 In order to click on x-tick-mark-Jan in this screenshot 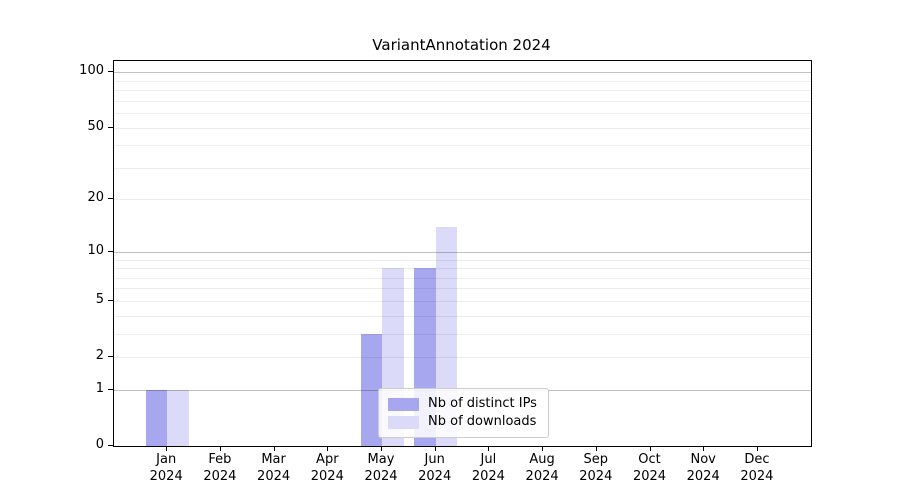, I will do `click(167, 448)`.